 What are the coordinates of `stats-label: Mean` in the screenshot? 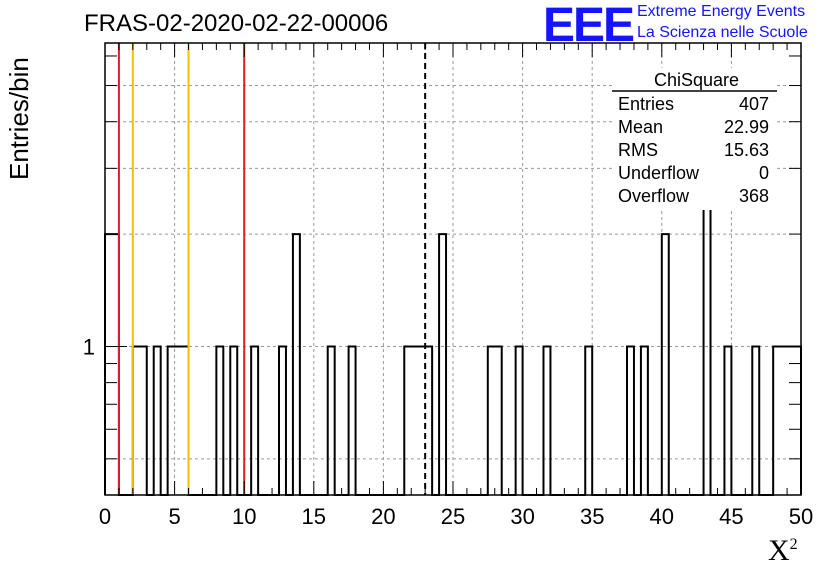 It's located at (640, 127).